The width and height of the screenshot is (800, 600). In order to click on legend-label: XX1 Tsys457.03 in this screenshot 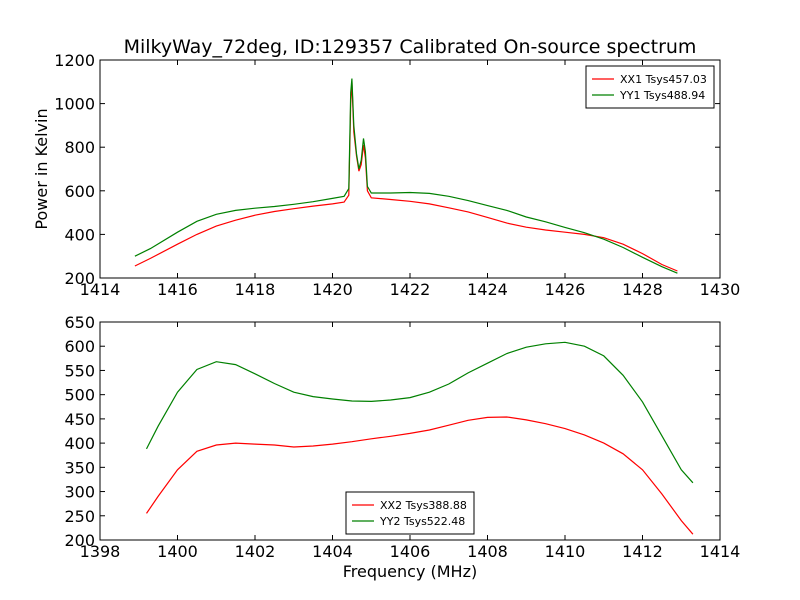, I will do `click(663, 79)`.